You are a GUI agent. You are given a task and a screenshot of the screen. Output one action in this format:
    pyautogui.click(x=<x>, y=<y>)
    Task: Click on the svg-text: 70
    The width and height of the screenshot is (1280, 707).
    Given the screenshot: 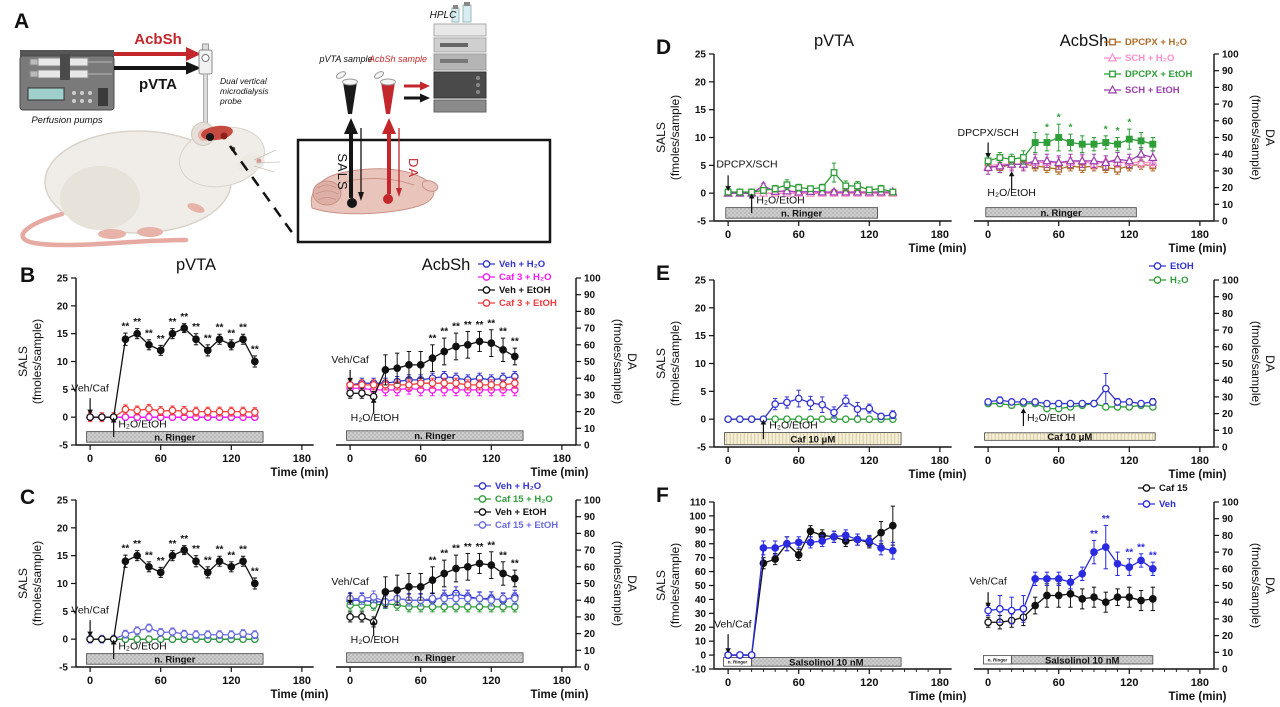 What is the action you would take?
    pyautogui.click(x=1228, y=553)
    